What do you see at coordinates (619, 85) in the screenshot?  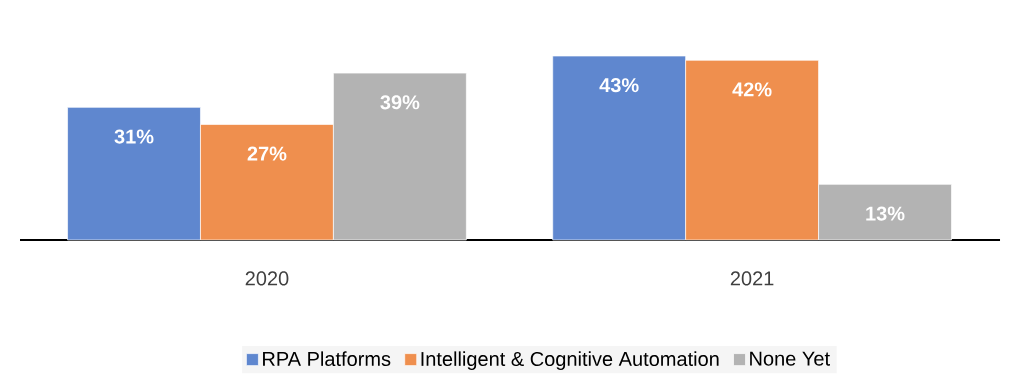 I see `data-label: 43%` at bounding box center [619, 85].